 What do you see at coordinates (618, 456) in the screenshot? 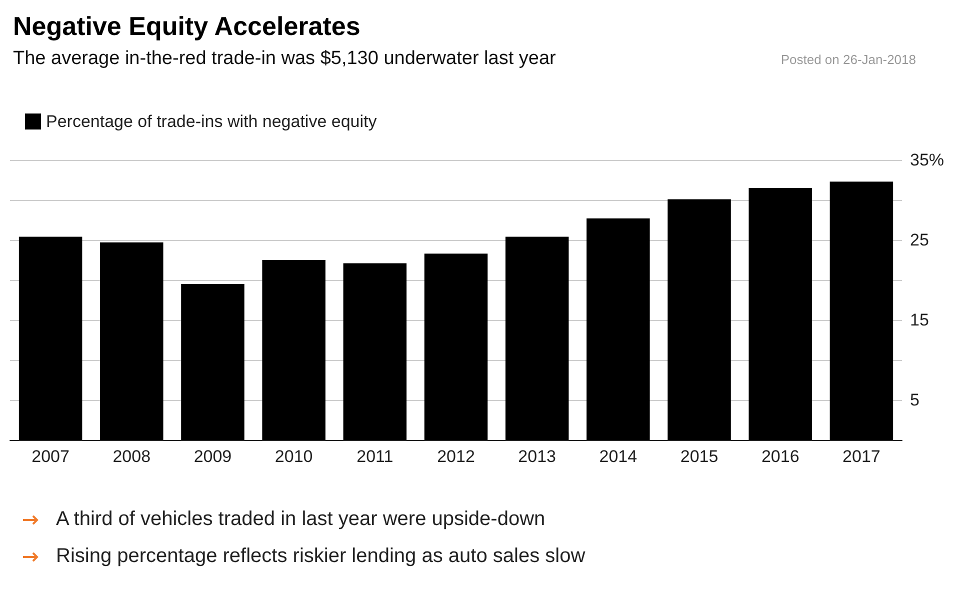
I see `x-tick-label: 2014` at bounding box center [618, 456].